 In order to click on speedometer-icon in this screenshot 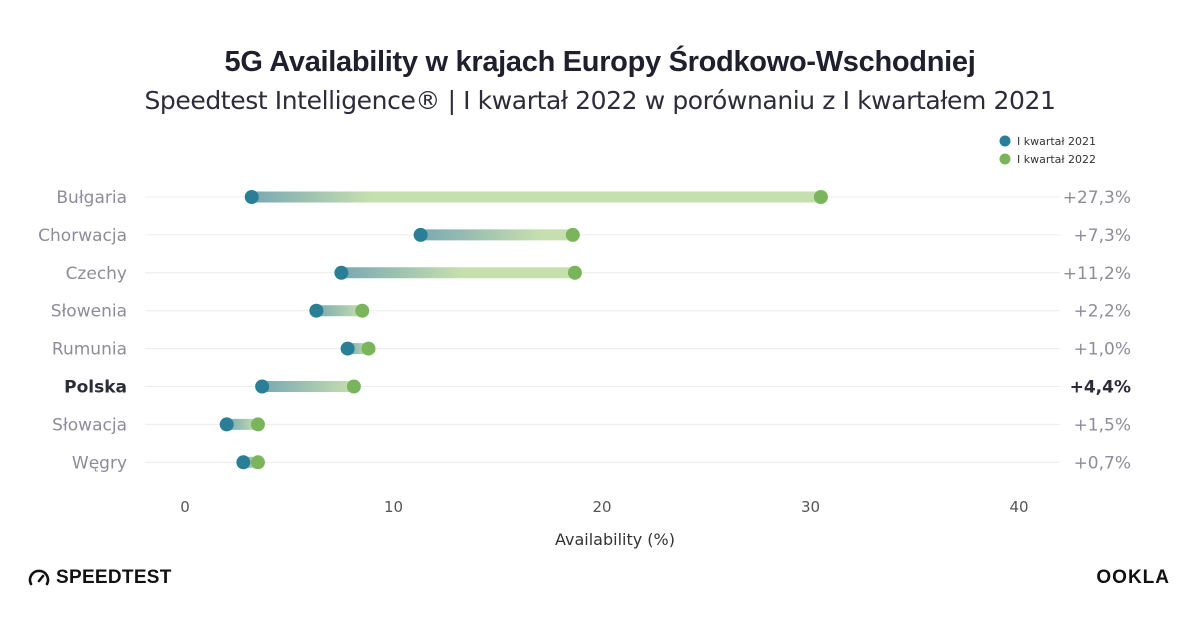, I will do `click(39, 577)`.